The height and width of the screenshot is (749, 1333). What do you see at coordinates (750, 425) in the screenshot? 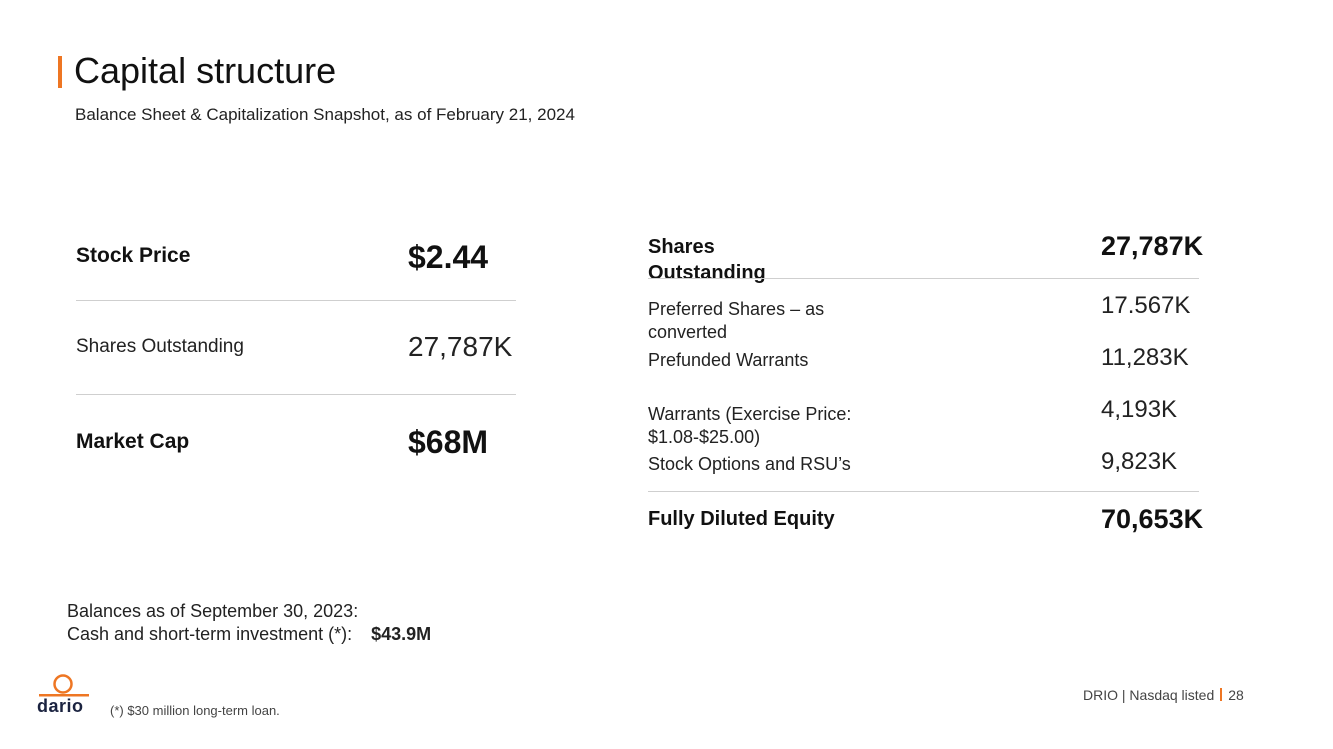
I see `warrants-label: Warrants (Exercise Price: $1.08-$25.00)` at bounding box center [750, 425].